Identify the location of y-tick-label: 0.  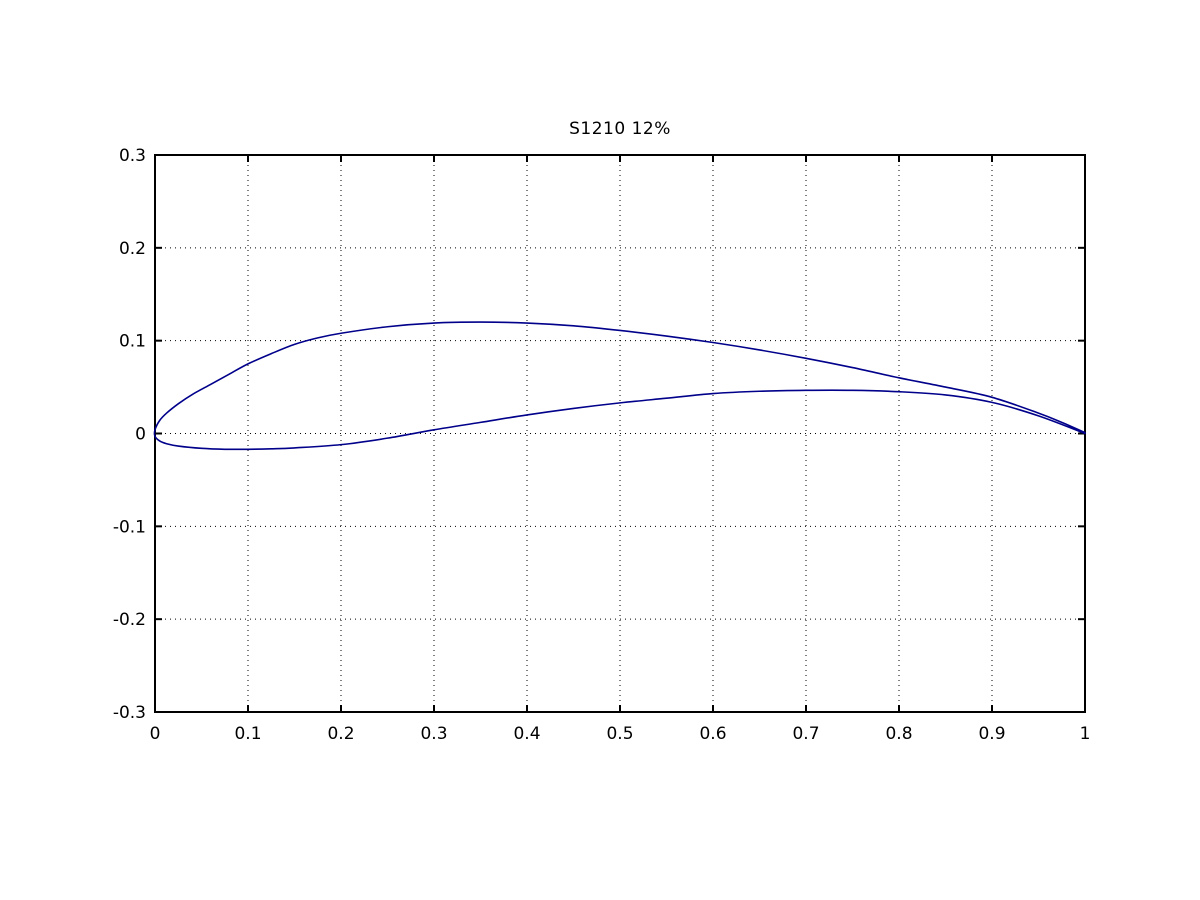
(140, 435).